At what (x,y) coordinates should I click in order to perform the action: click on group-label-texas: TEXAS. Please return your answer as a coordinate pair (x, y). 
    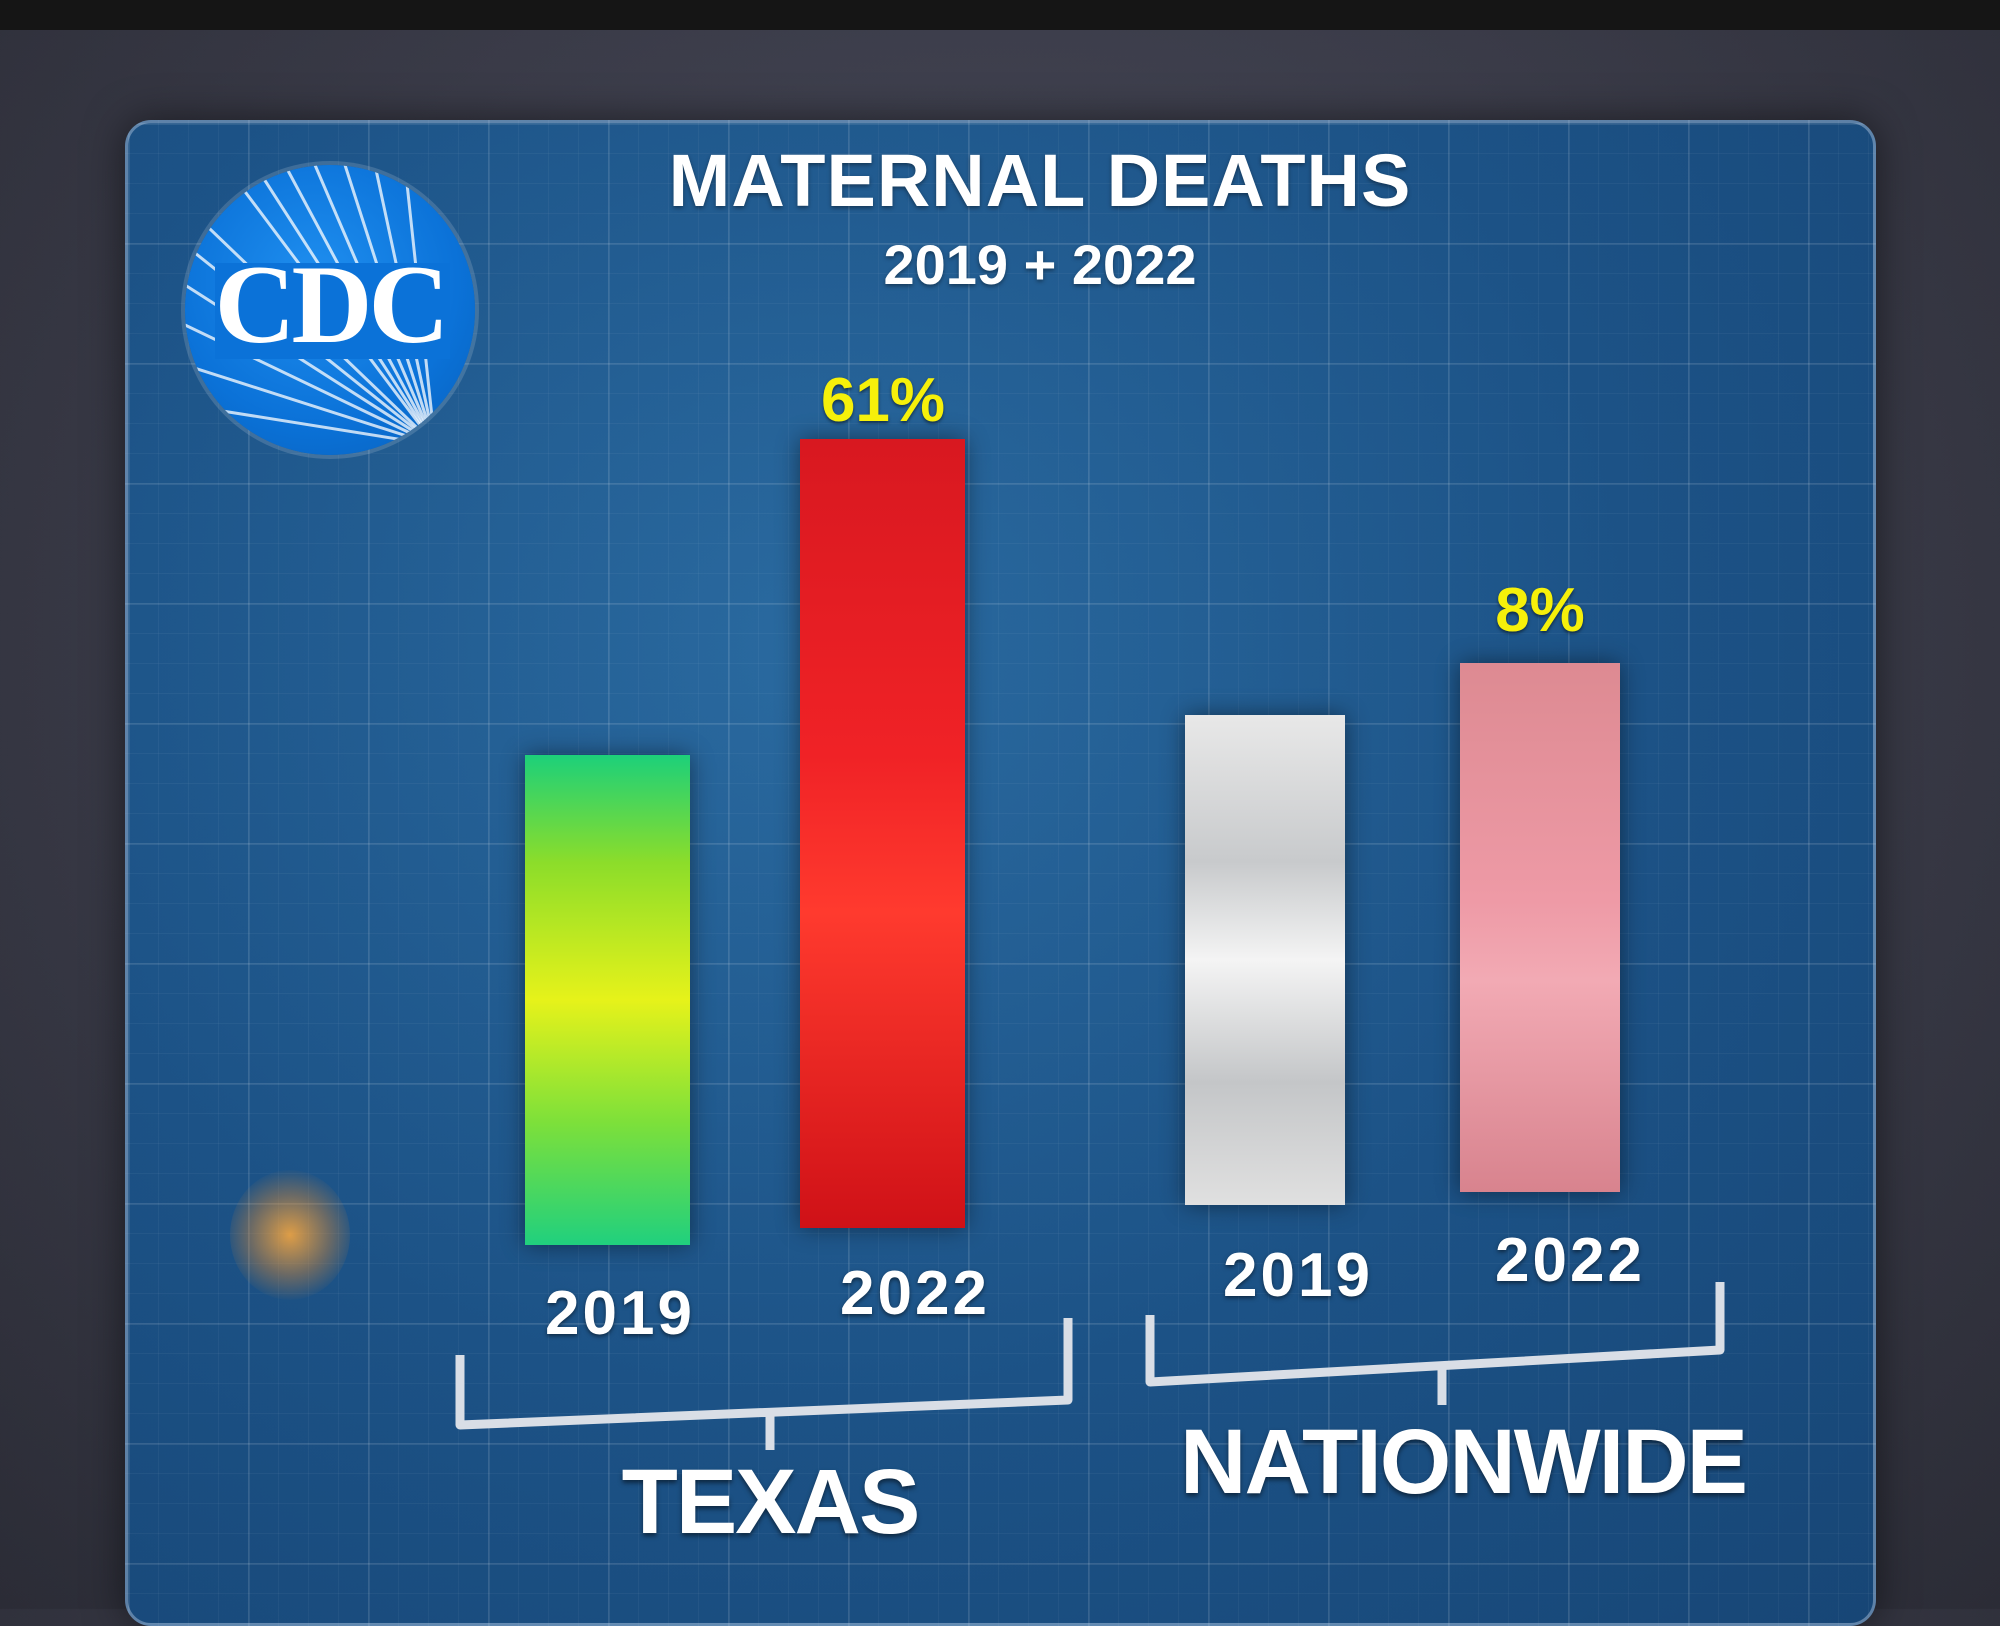
    Looking at the image, I should click on (771, 1502).